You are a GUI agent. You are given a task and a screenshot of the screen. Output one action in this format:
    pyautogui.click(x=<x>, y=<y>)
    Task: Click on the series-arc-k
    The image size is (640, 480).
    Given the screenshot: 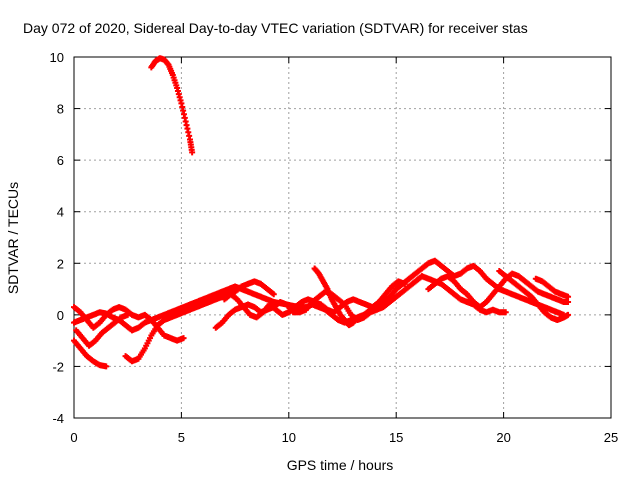 What is the action you would take?
    pyautogui.click(x=552, y=287)
    